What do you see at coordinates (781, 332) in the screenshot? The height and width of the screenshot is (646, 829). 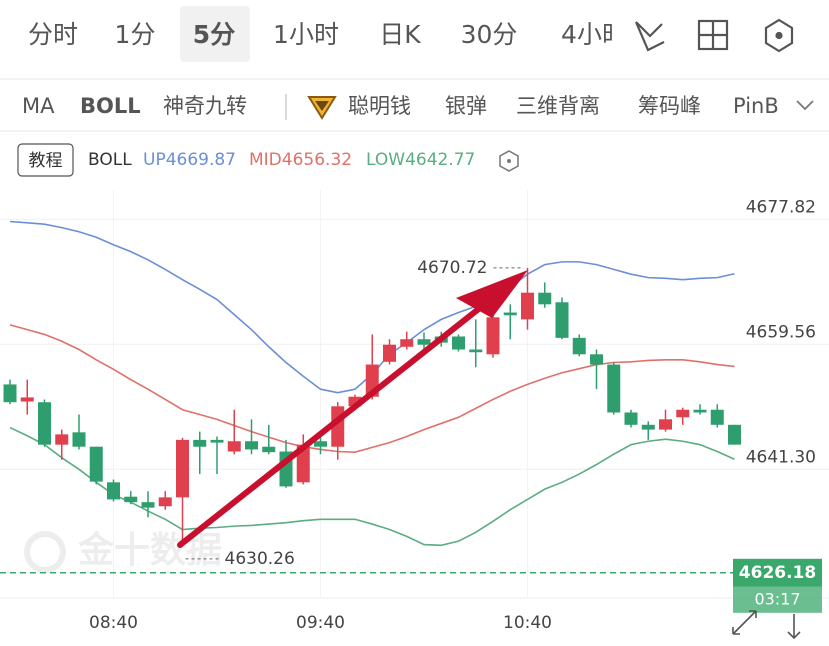 I see `y-tick-label: 4659.56` at bounding box center [781, 332].